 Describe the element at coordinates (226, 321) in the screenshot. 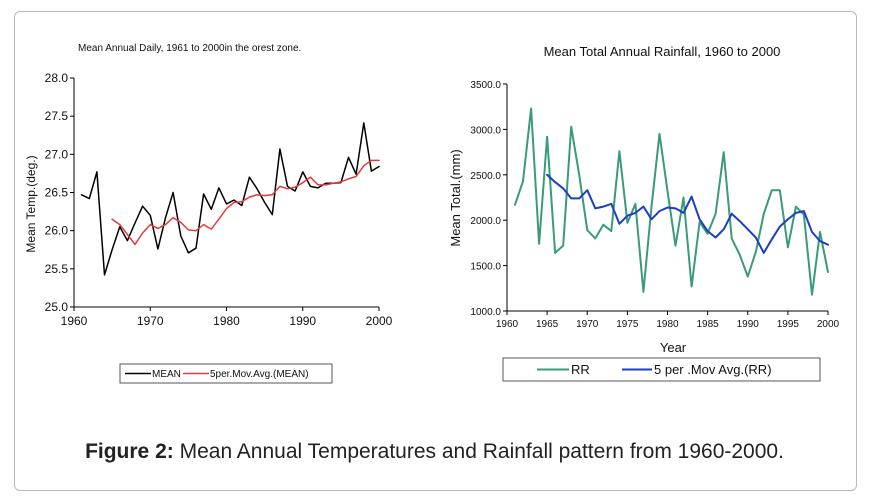

I see `c1-xtick-label: 1980` at that location.